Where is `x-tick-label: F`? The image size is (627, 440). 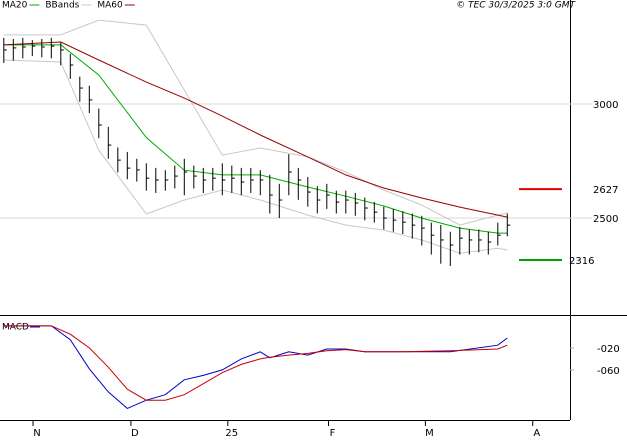
x-tick-label: F is located at coordinates (333, 433).